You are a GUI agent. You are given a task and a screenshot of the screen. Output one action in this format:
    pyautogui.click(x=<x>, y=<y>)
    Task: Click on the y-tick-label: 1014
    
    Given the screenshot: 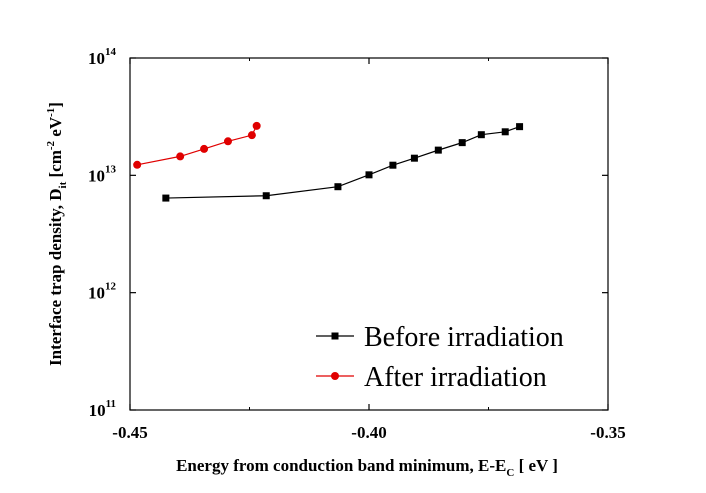 What is the action you would take?
    pyautogui.click(x=102, y=57)
    